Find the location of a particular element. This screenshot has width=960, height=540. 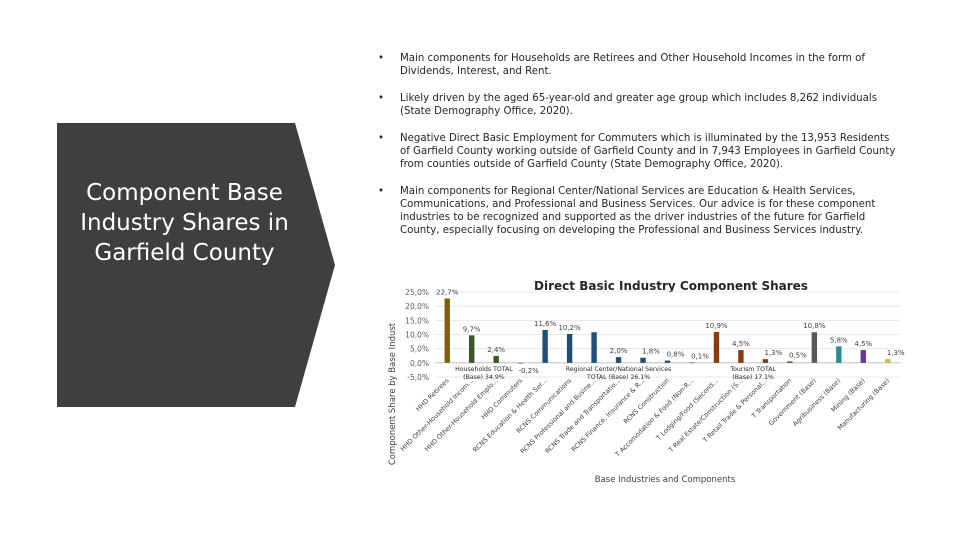

data-label: 1,8% is located at coordinates (651, 352).